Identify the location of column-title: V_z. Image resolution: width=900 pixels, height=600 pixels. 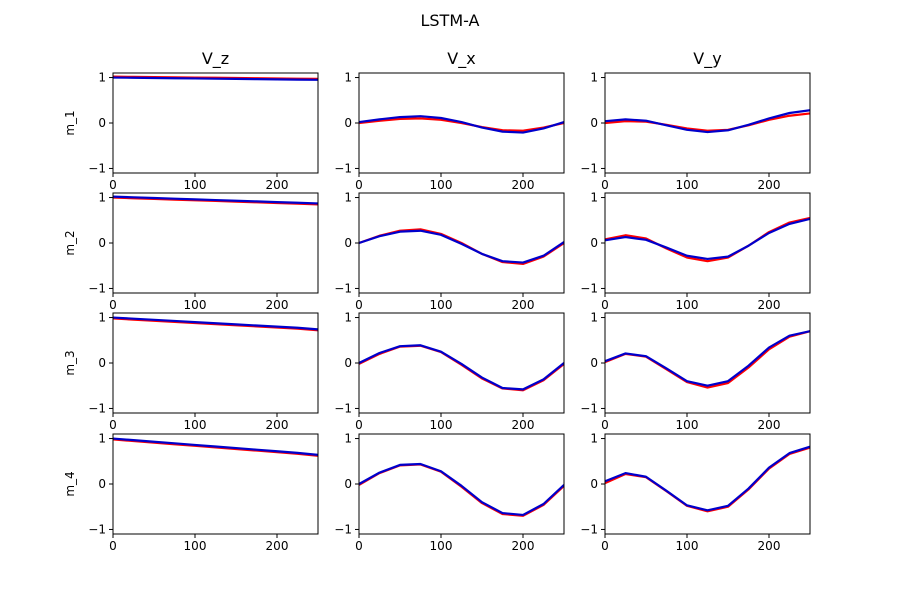
(215, 59).